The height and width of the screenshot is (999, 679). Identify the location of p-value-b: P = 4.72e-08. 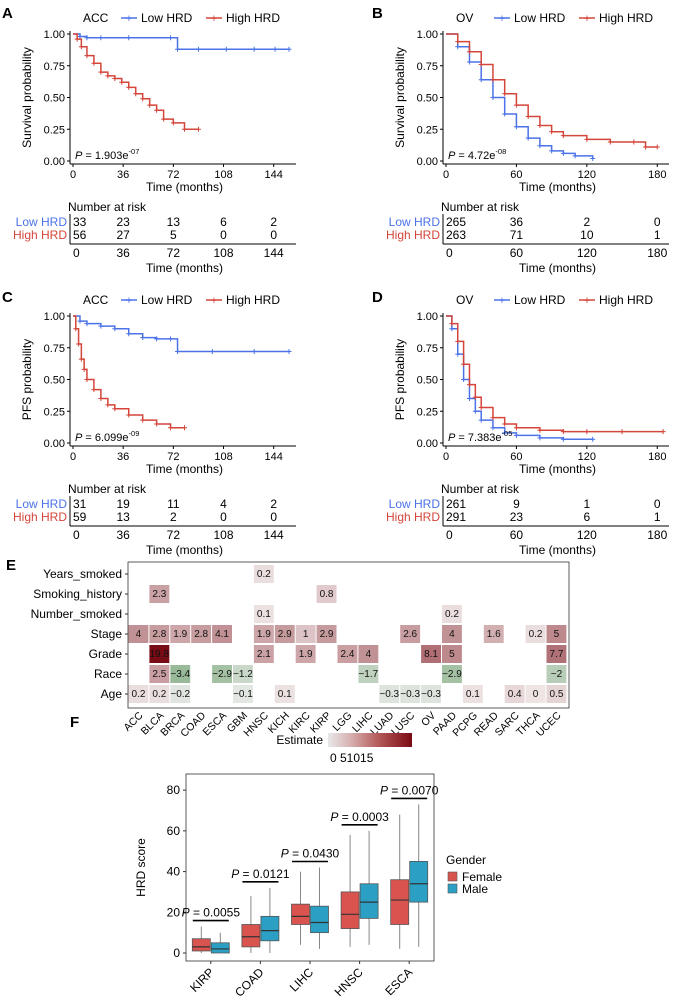
(477, 154).